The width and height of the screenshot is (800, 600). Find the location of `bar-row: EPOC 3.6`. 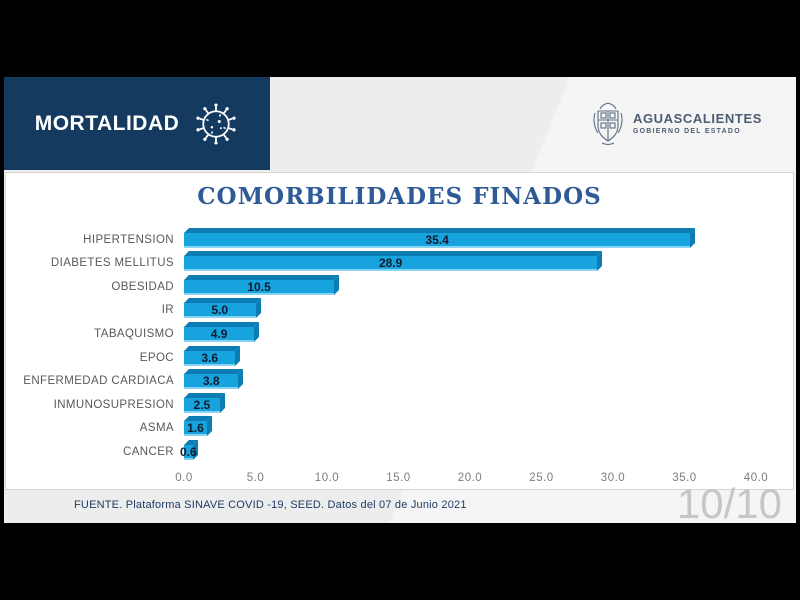

bar-row: EPOC 3.6 is located at coordinates (399, 356).